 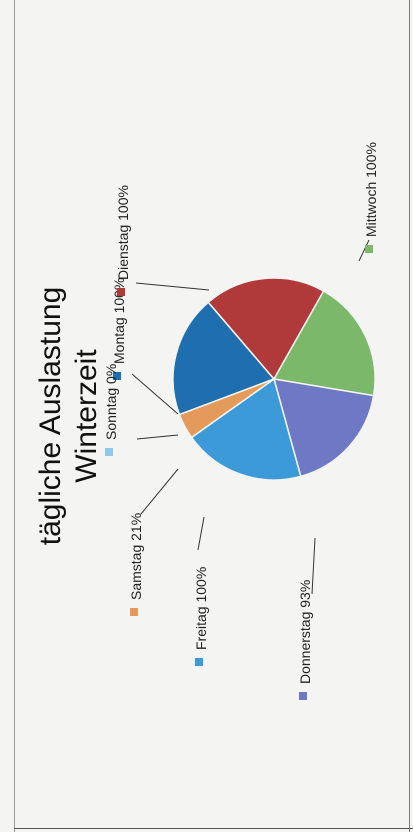 I want to click on pie-slice-dienstag, so click(x=266, y=329).